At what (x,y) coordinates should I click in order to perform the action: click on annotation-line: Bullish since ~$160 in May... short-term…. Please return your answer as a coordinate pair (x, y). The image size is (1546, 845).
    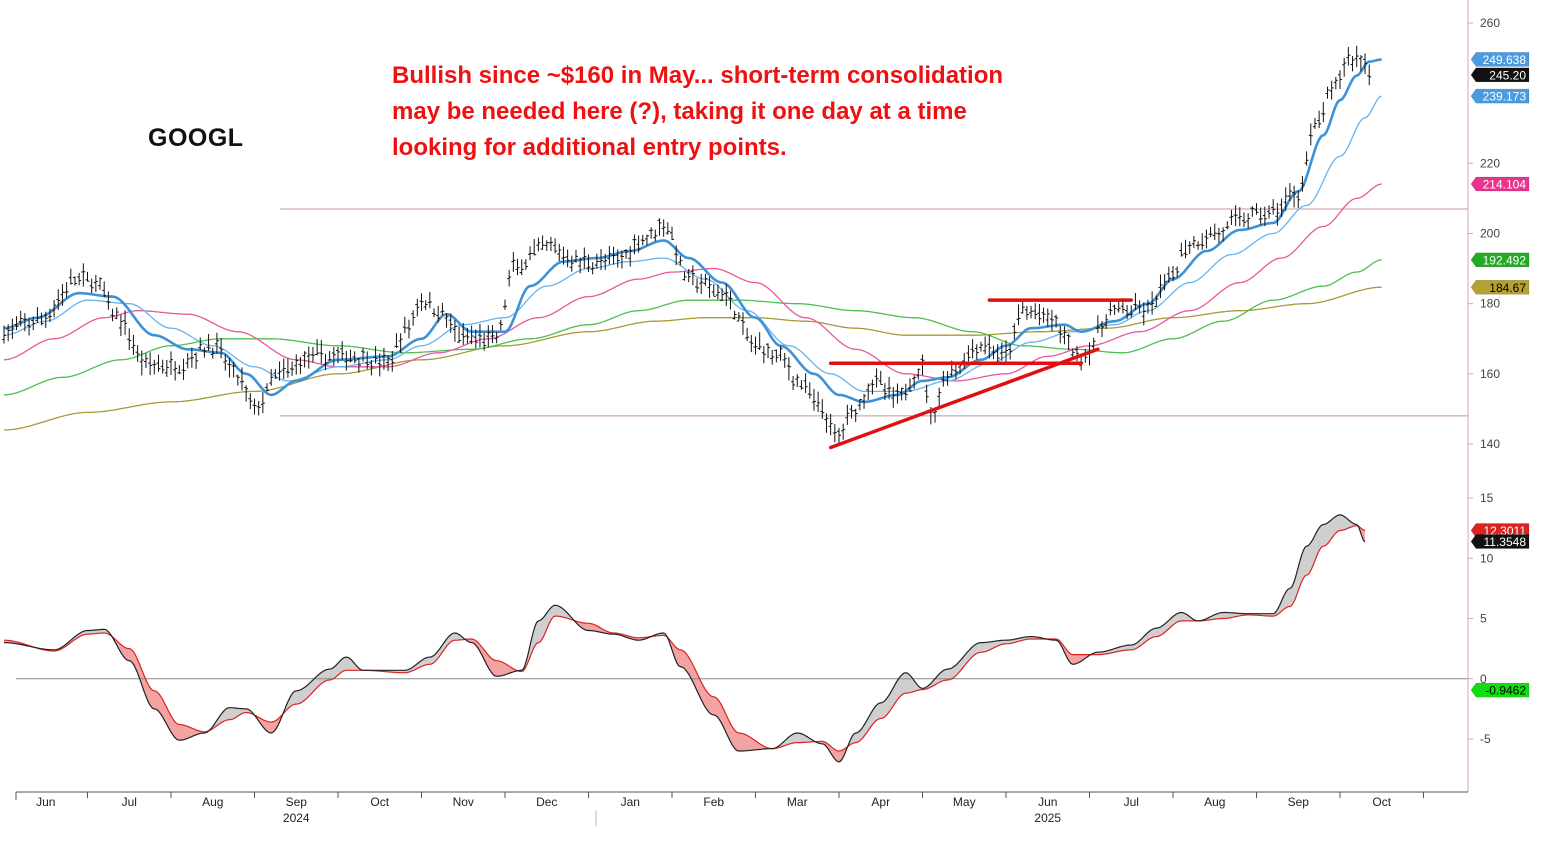
    Looking at the image, I should click on (698, 75).